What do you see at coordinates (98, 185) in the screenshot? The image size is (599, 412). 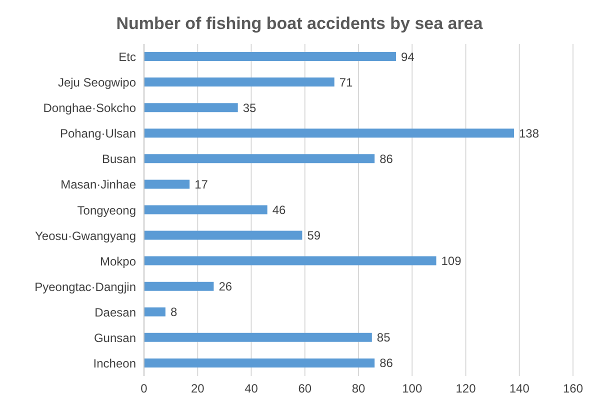 I see `y-tick-label: Masan·Jinhae` at bounding box center [98, 185].